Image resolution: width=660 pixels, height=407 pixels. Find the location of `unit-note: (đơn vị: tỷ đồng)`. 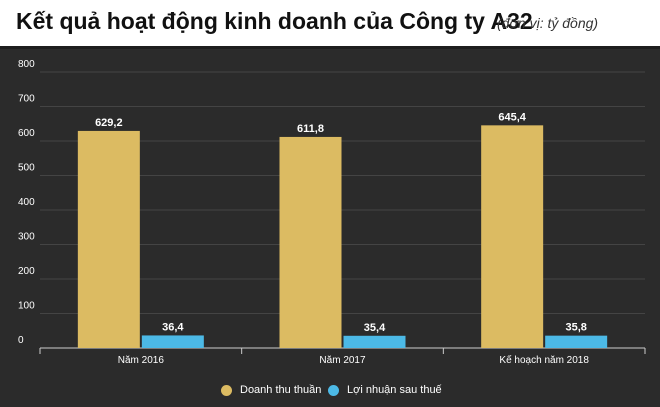

unit-note: (đơn vị: tỷ đồng) is located at coordinates (548, 23).